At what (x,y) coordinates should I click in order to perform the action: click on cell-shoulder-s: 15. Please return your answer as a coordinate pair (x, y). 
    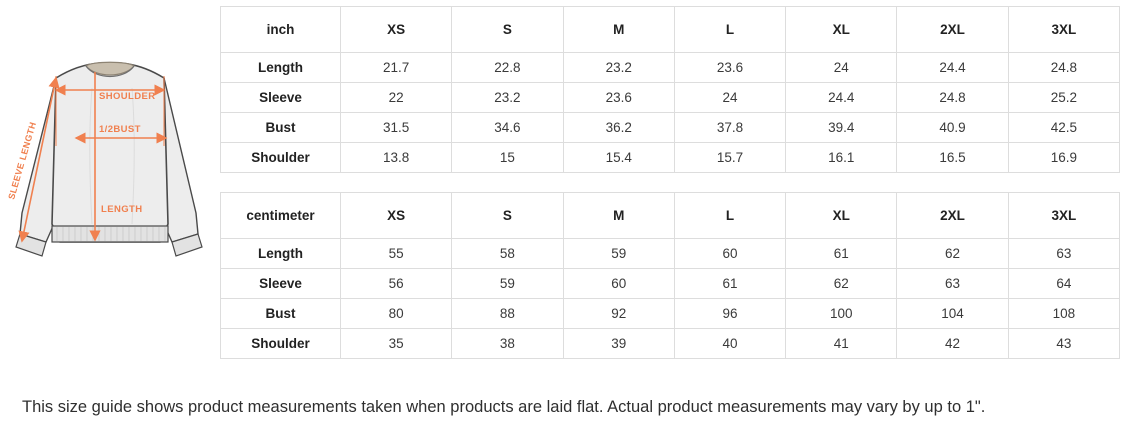
    Looking at the image, I should click on (507, 157).